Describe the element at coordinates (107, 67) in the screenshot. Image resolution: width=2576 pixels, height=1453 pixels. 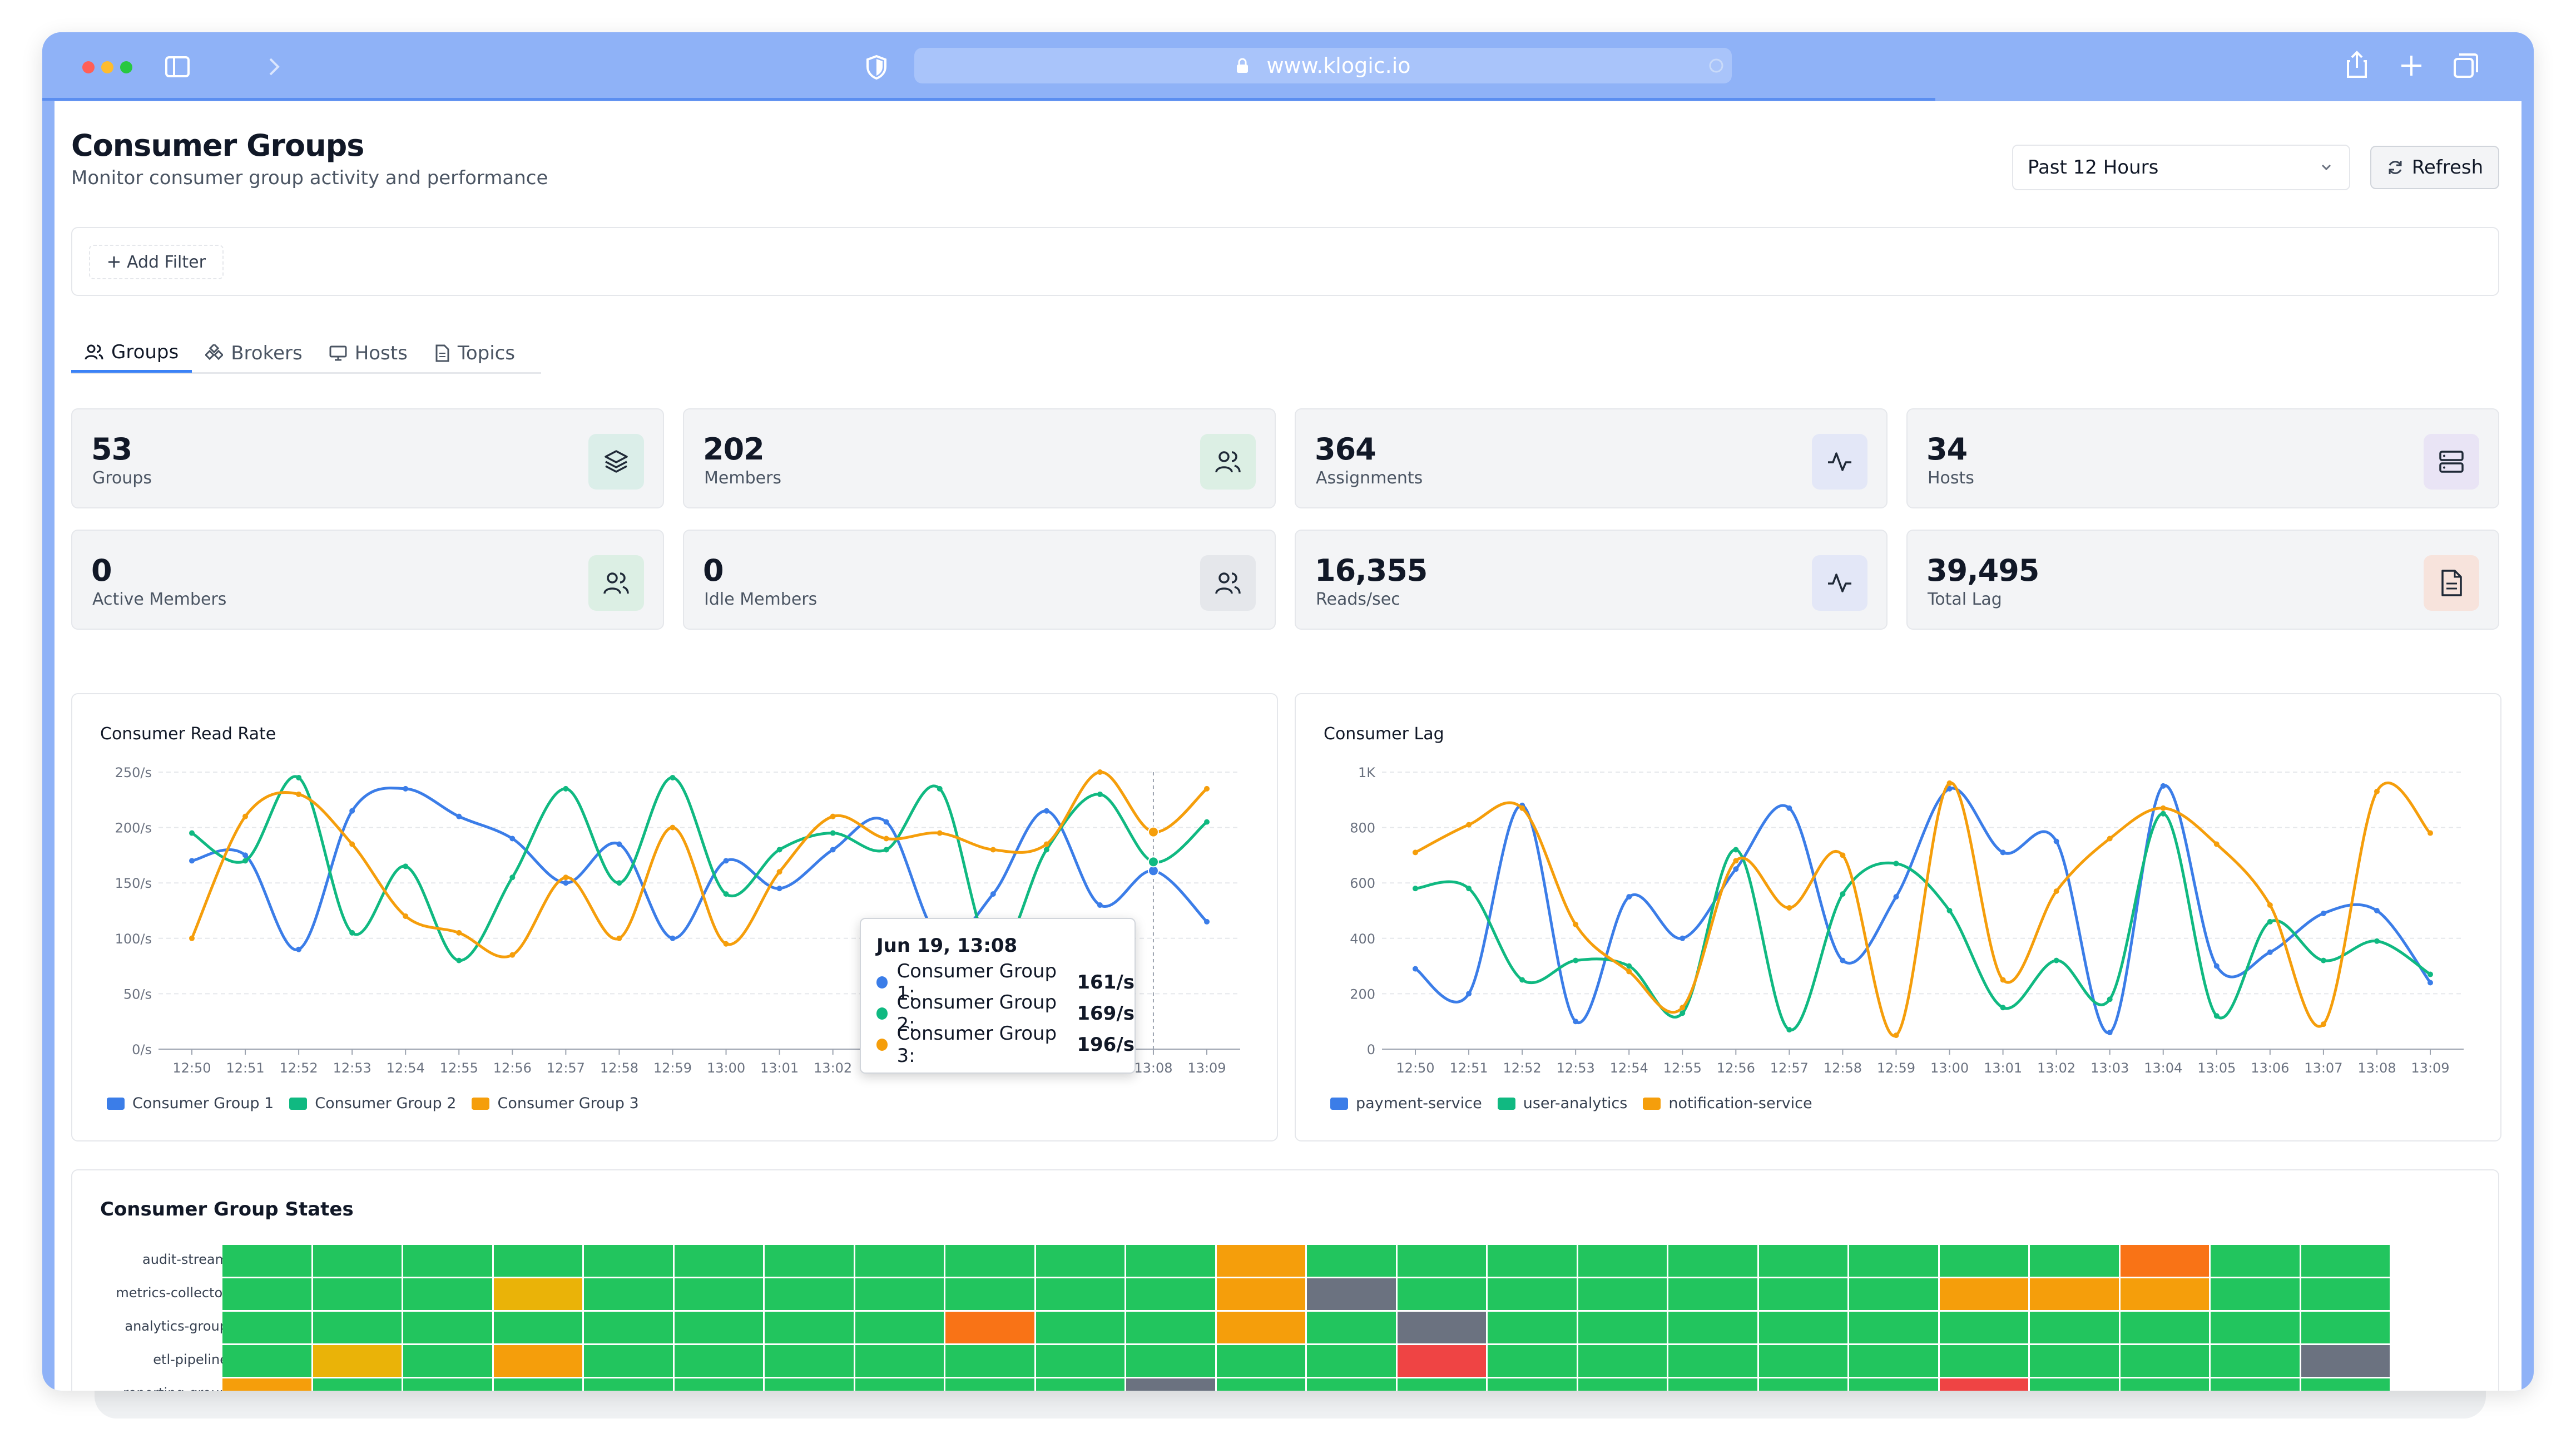
I see `minimize-window-dot` at that location.